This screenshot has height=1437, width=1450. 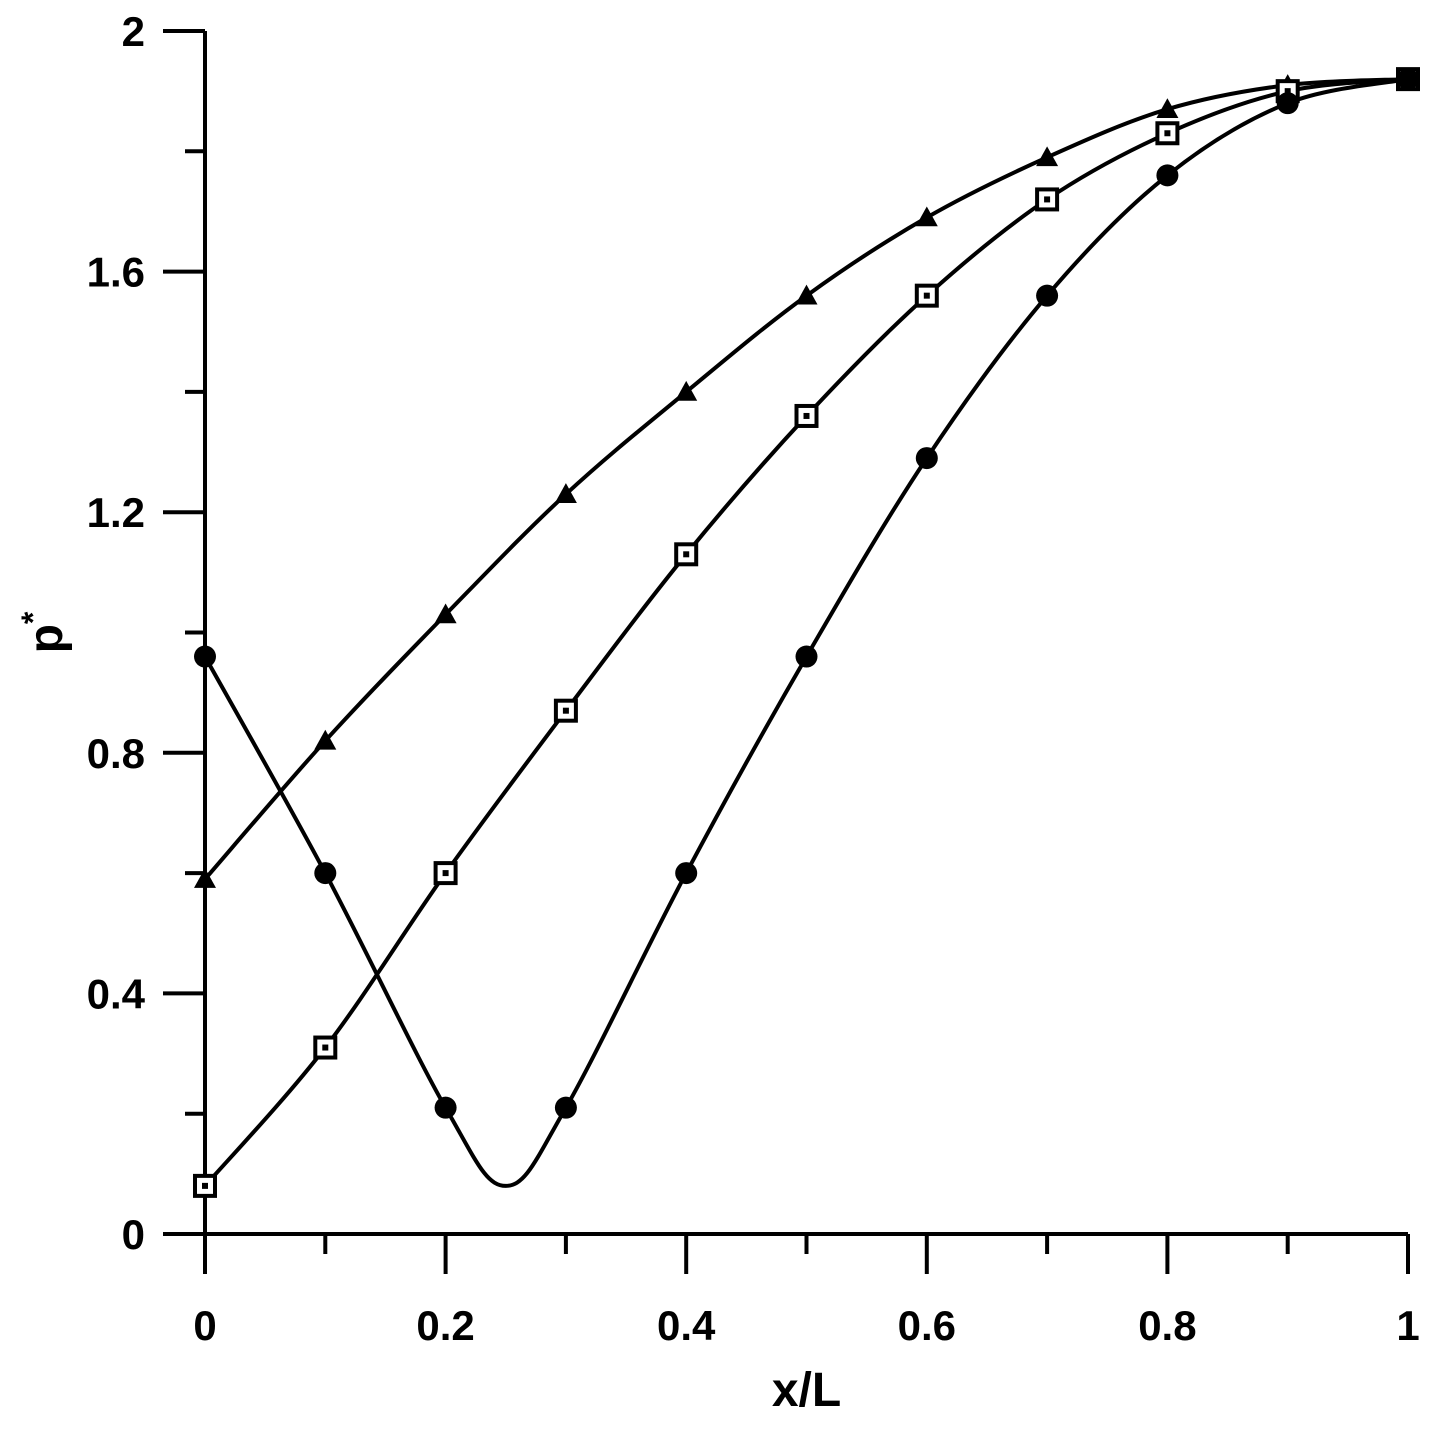 I want to click on y-tick-label: 1.6, so click(x=116, y=272).